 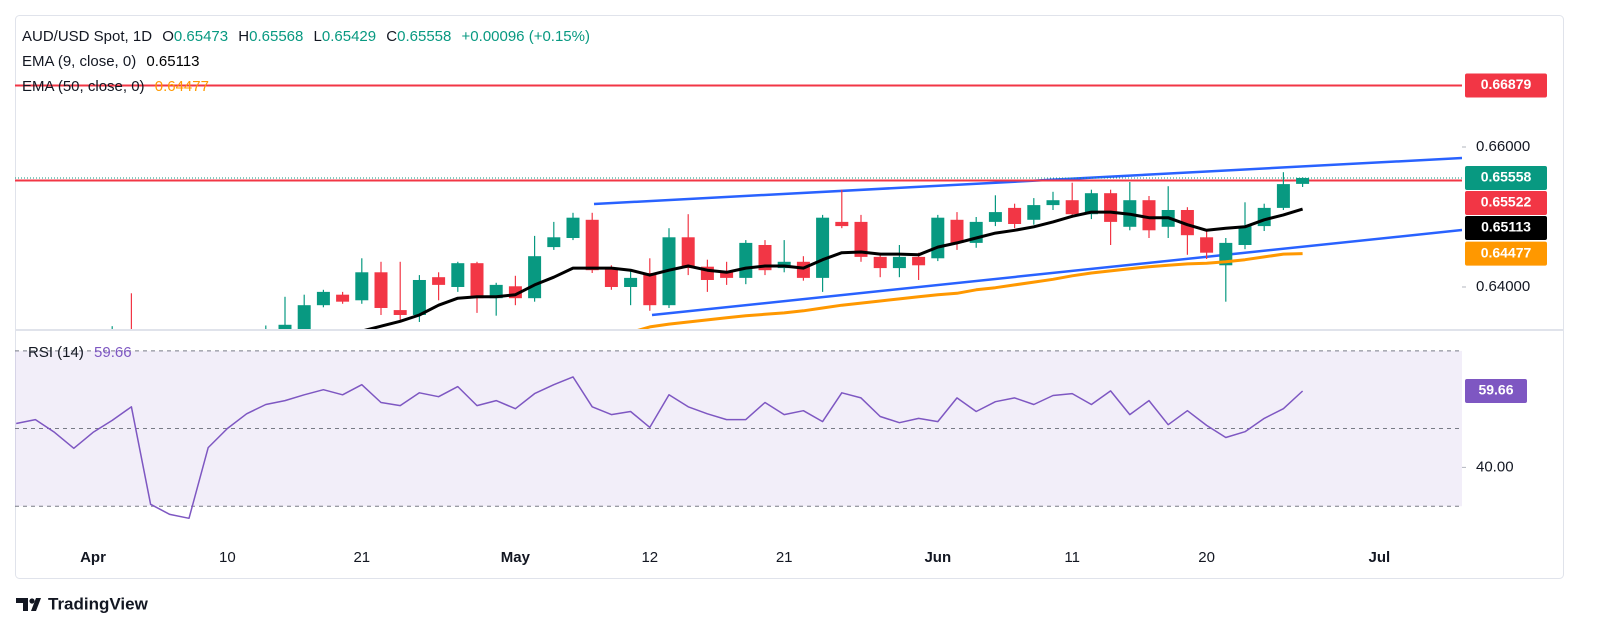 I want to click on price-tags: 59.66 0.66879 0.65558 0.65522 0.65113 0.64477, so click(x=1506, y=238).